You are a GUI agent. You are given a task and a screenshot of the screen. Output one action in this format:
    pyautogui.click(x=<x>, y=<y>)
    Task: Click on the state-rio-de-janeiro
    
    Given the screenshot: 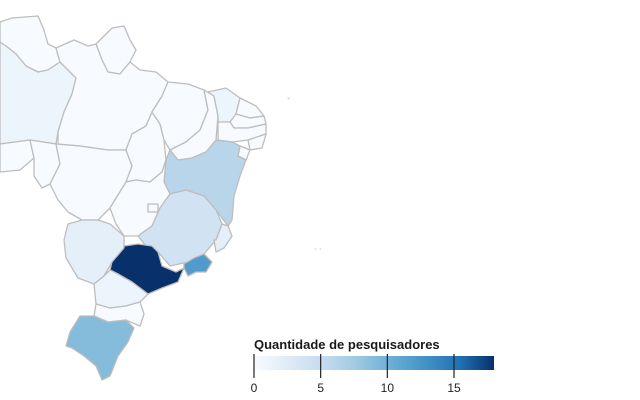 What is the action you would take?
    pyautogui.click(x=198, y=265)
    